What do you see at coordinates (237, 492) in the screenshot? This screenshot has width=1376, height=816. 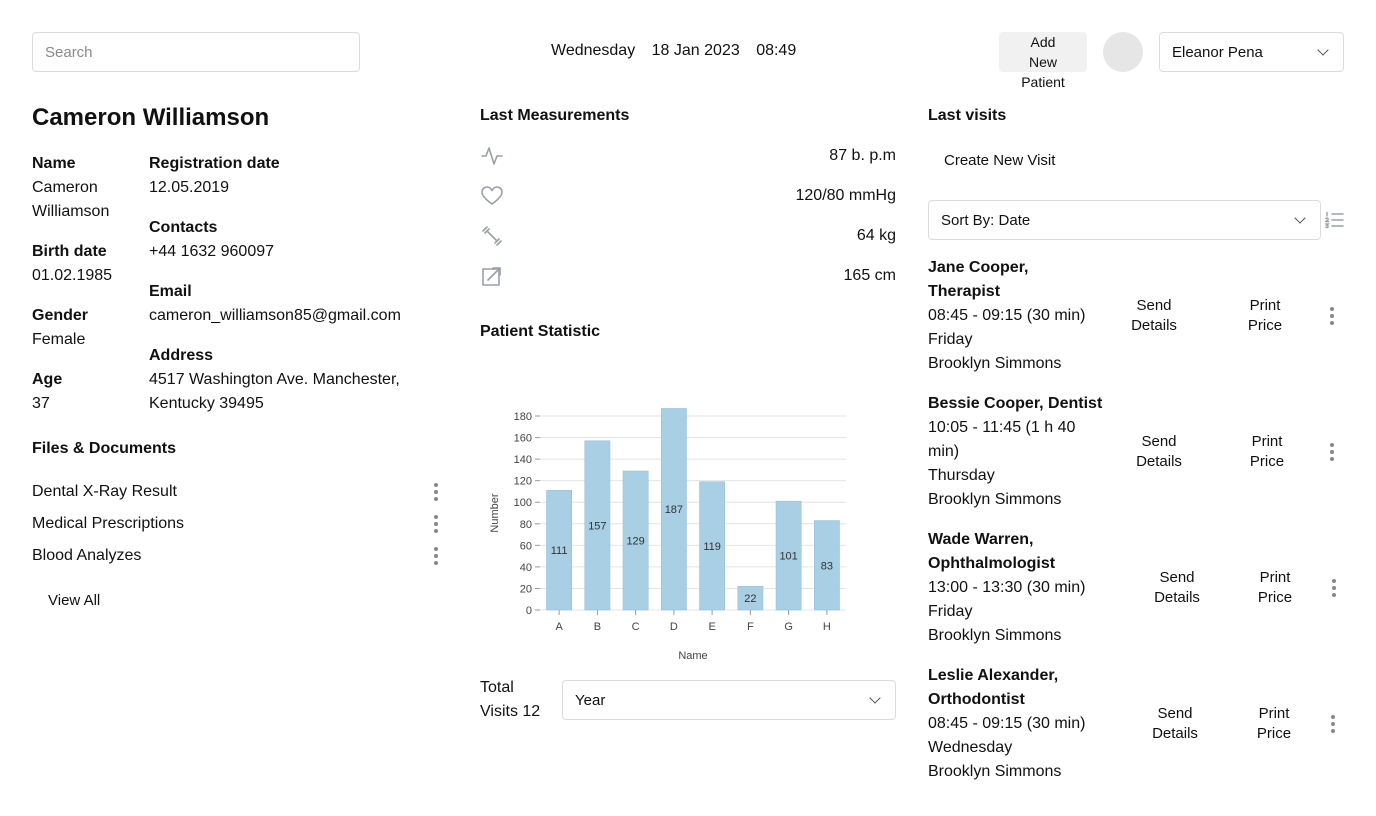 I see `file-item: Dental X-Ray Result` at bounding box center [237, 492].